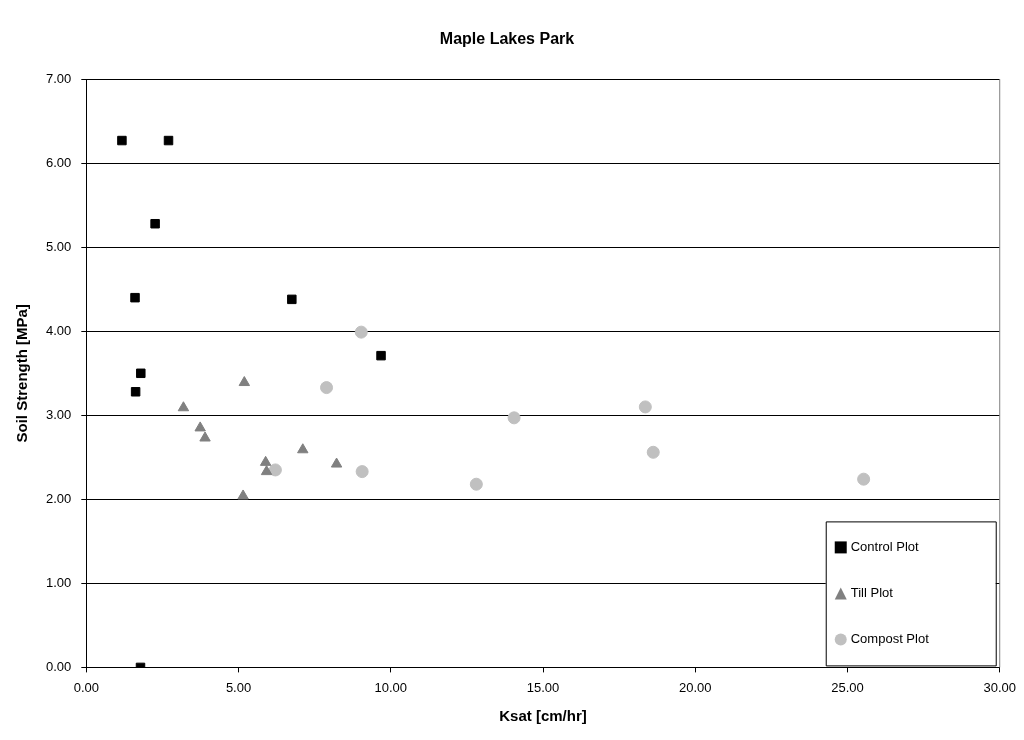 The width and height of the screenshot is (1024, 740). Describe the element at coordinates (391, 687) in the screenshot. I see `x-tick-label: 10.00` at that location.